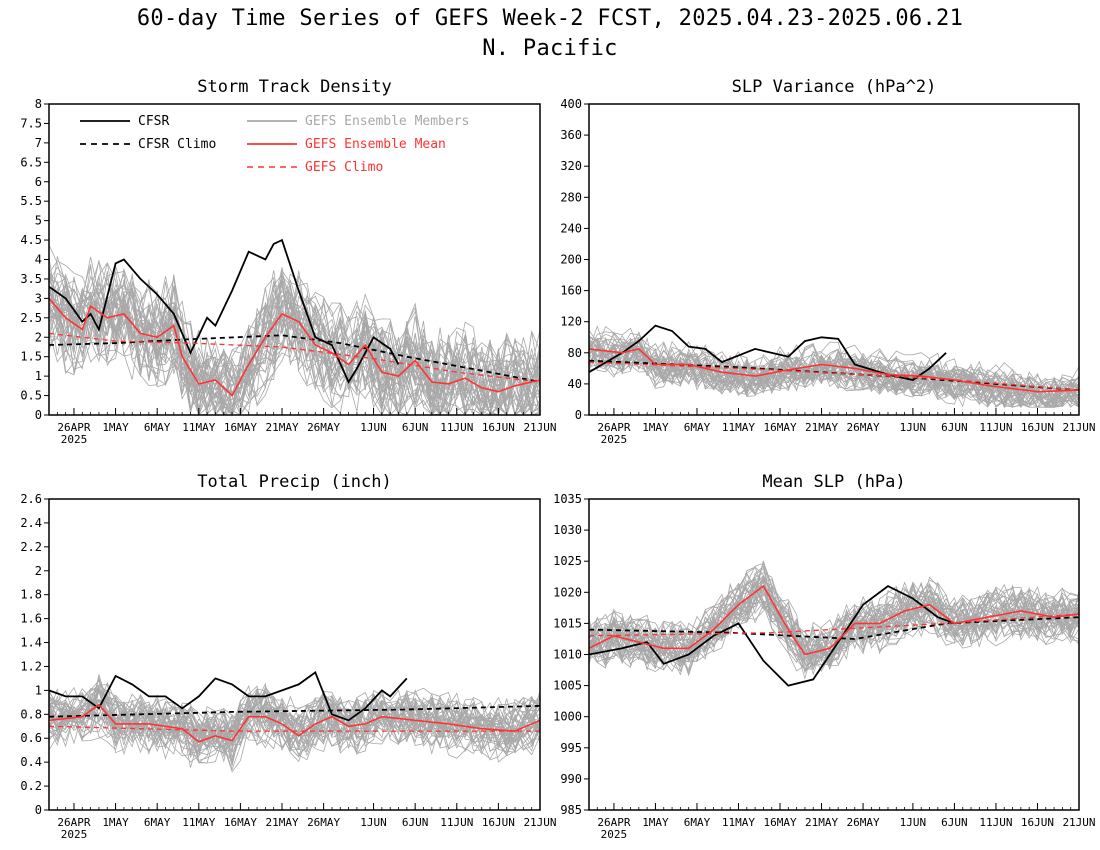  Describe the element at coordinates (31, 547) in the screenshot. I see `y-tick-label: 2.2` at that location.